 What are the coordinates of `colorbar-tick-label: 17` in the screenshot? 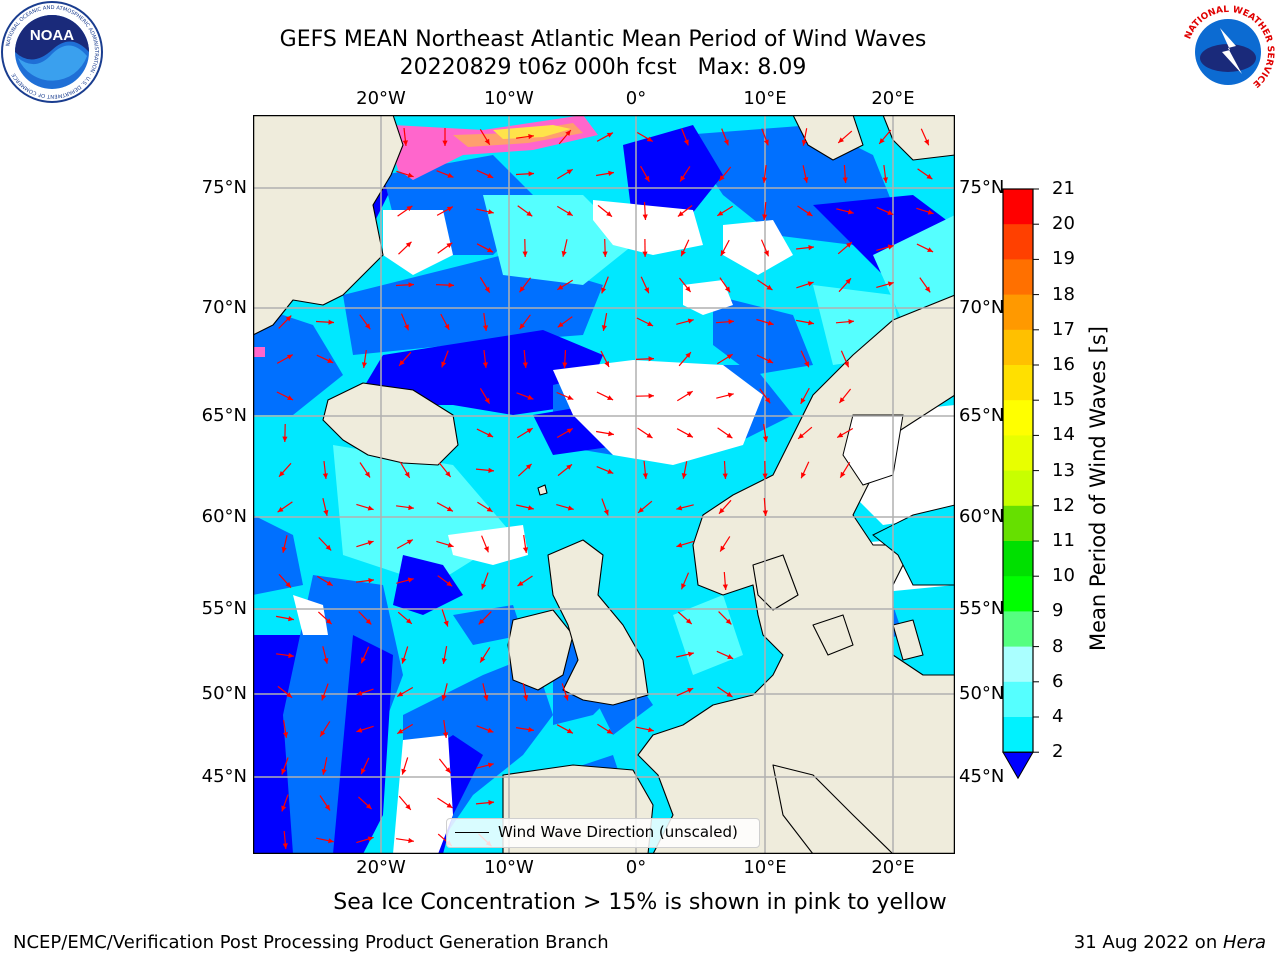 It's located at (1063, 329).